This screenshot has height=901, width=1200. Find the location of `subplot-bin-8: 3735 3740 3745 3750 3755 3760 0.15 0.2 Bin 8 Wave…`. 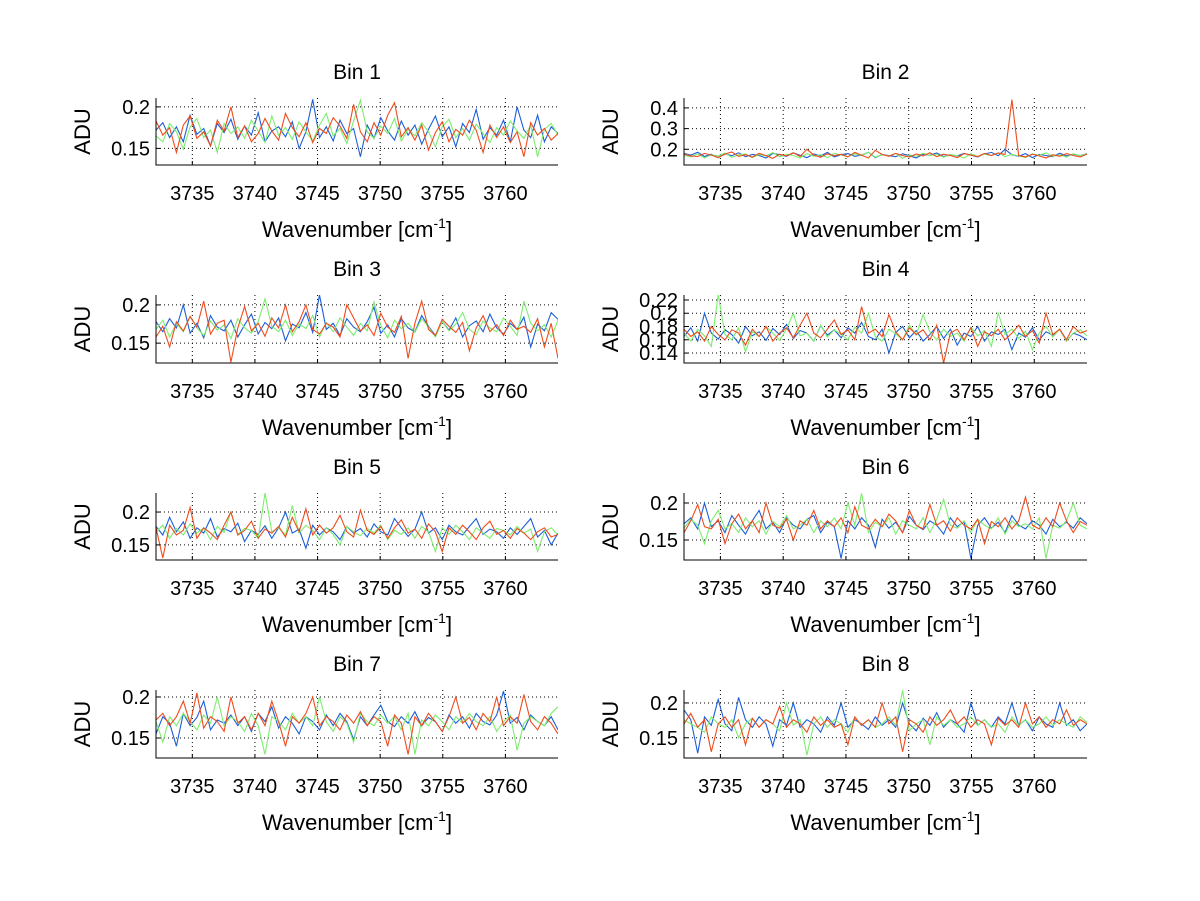

subplot-bin-8: 3735 3740 3745 3750 3755 3760 0.15 0.2 Bin 8 Wave… is located at coordinates (842, 744).